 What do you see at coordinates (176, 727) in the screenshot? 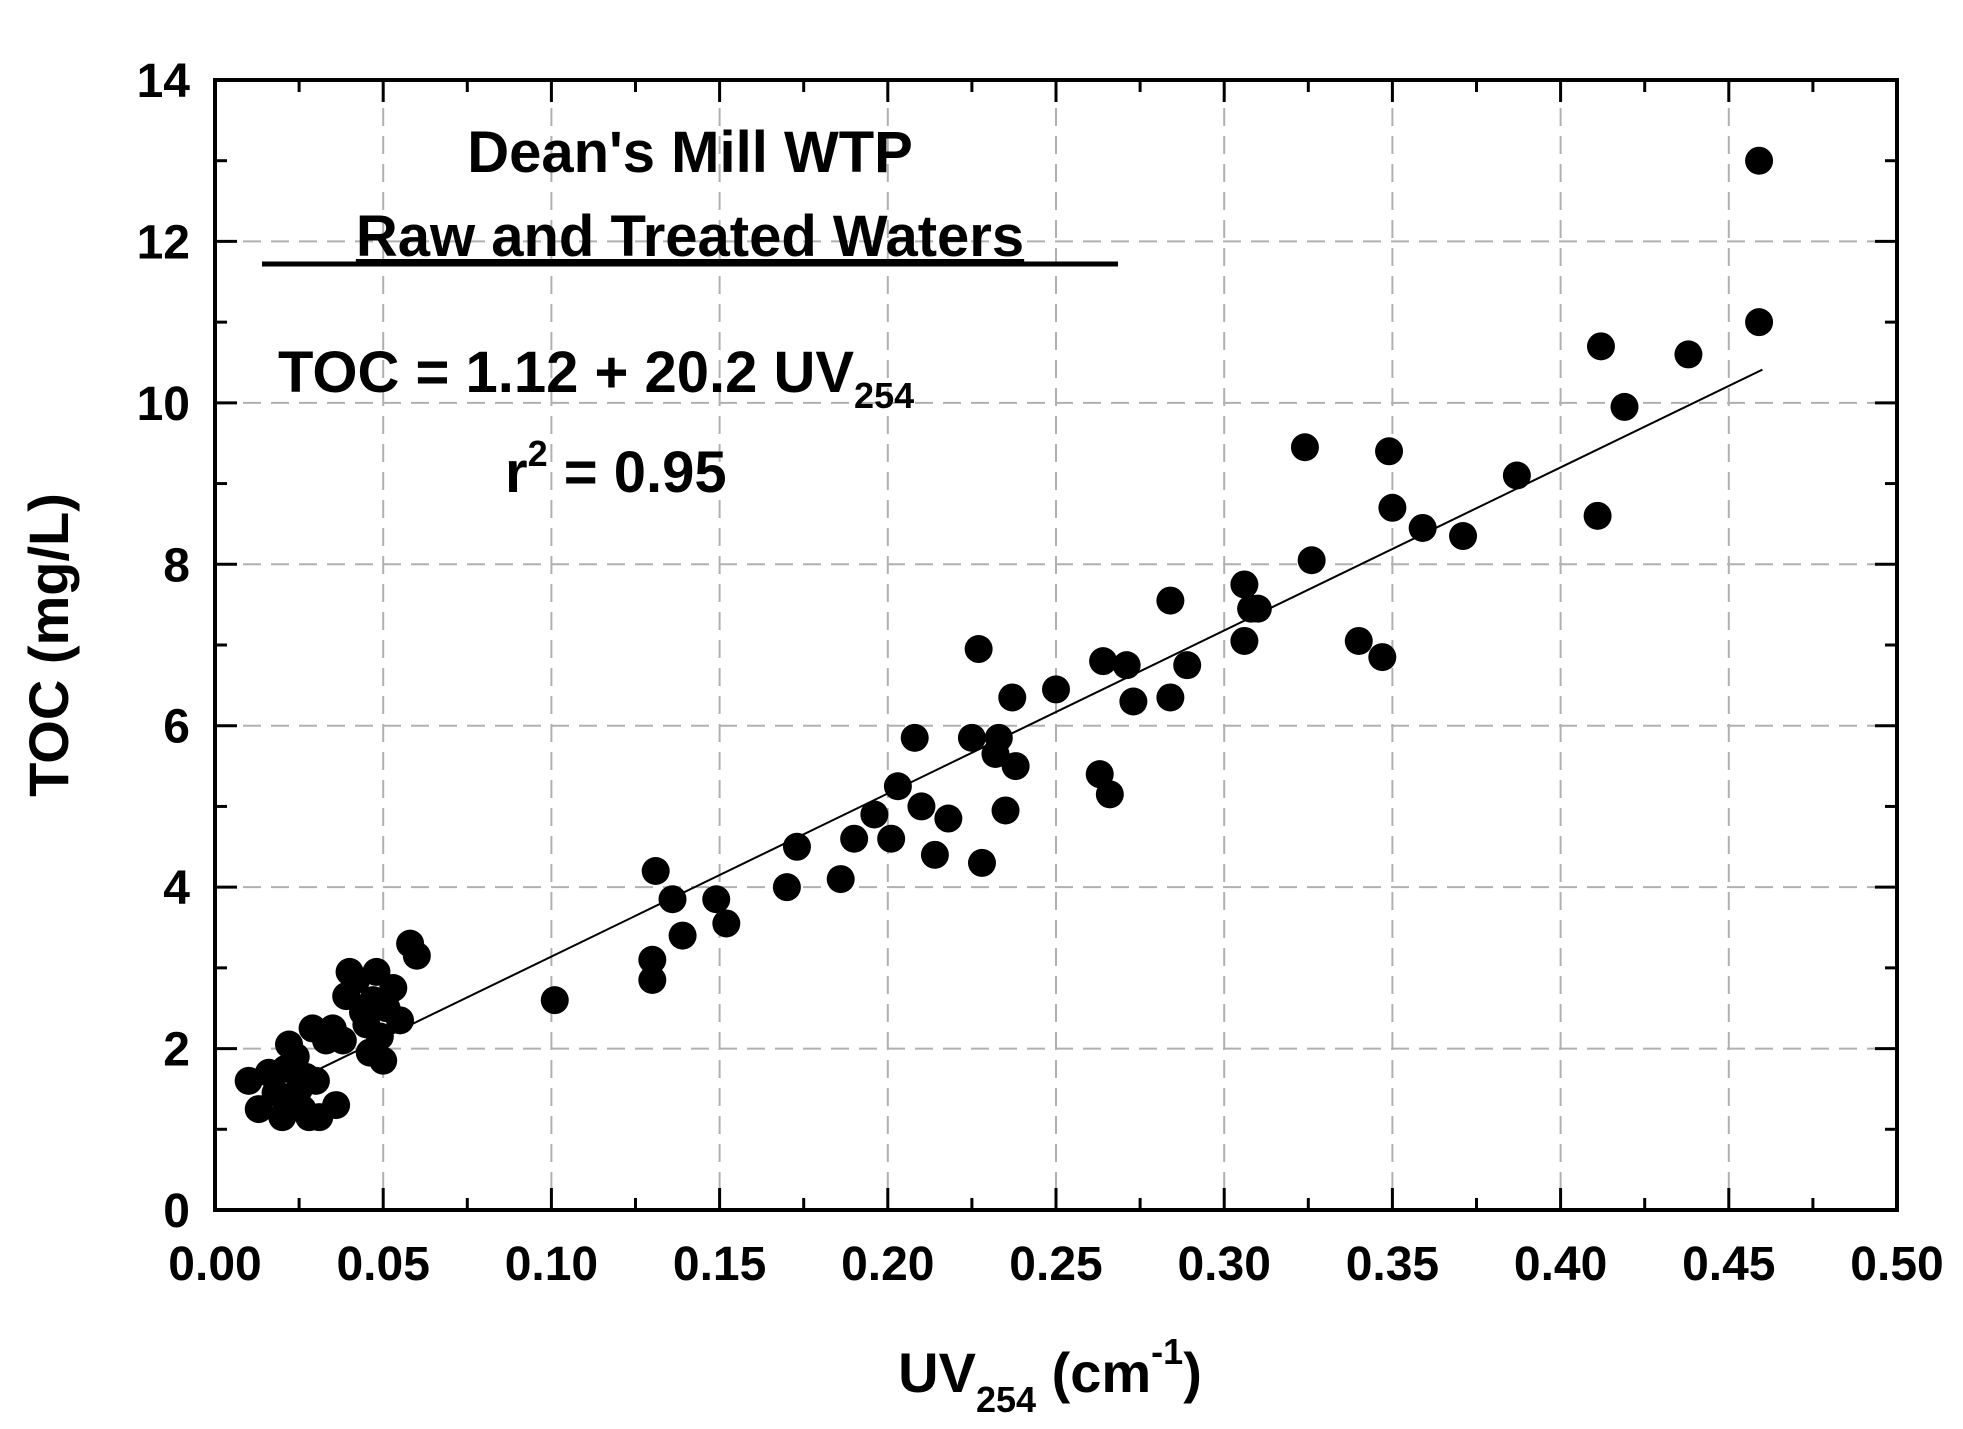
I see `y-tick-label: 6` at bounding box center [176, 727].